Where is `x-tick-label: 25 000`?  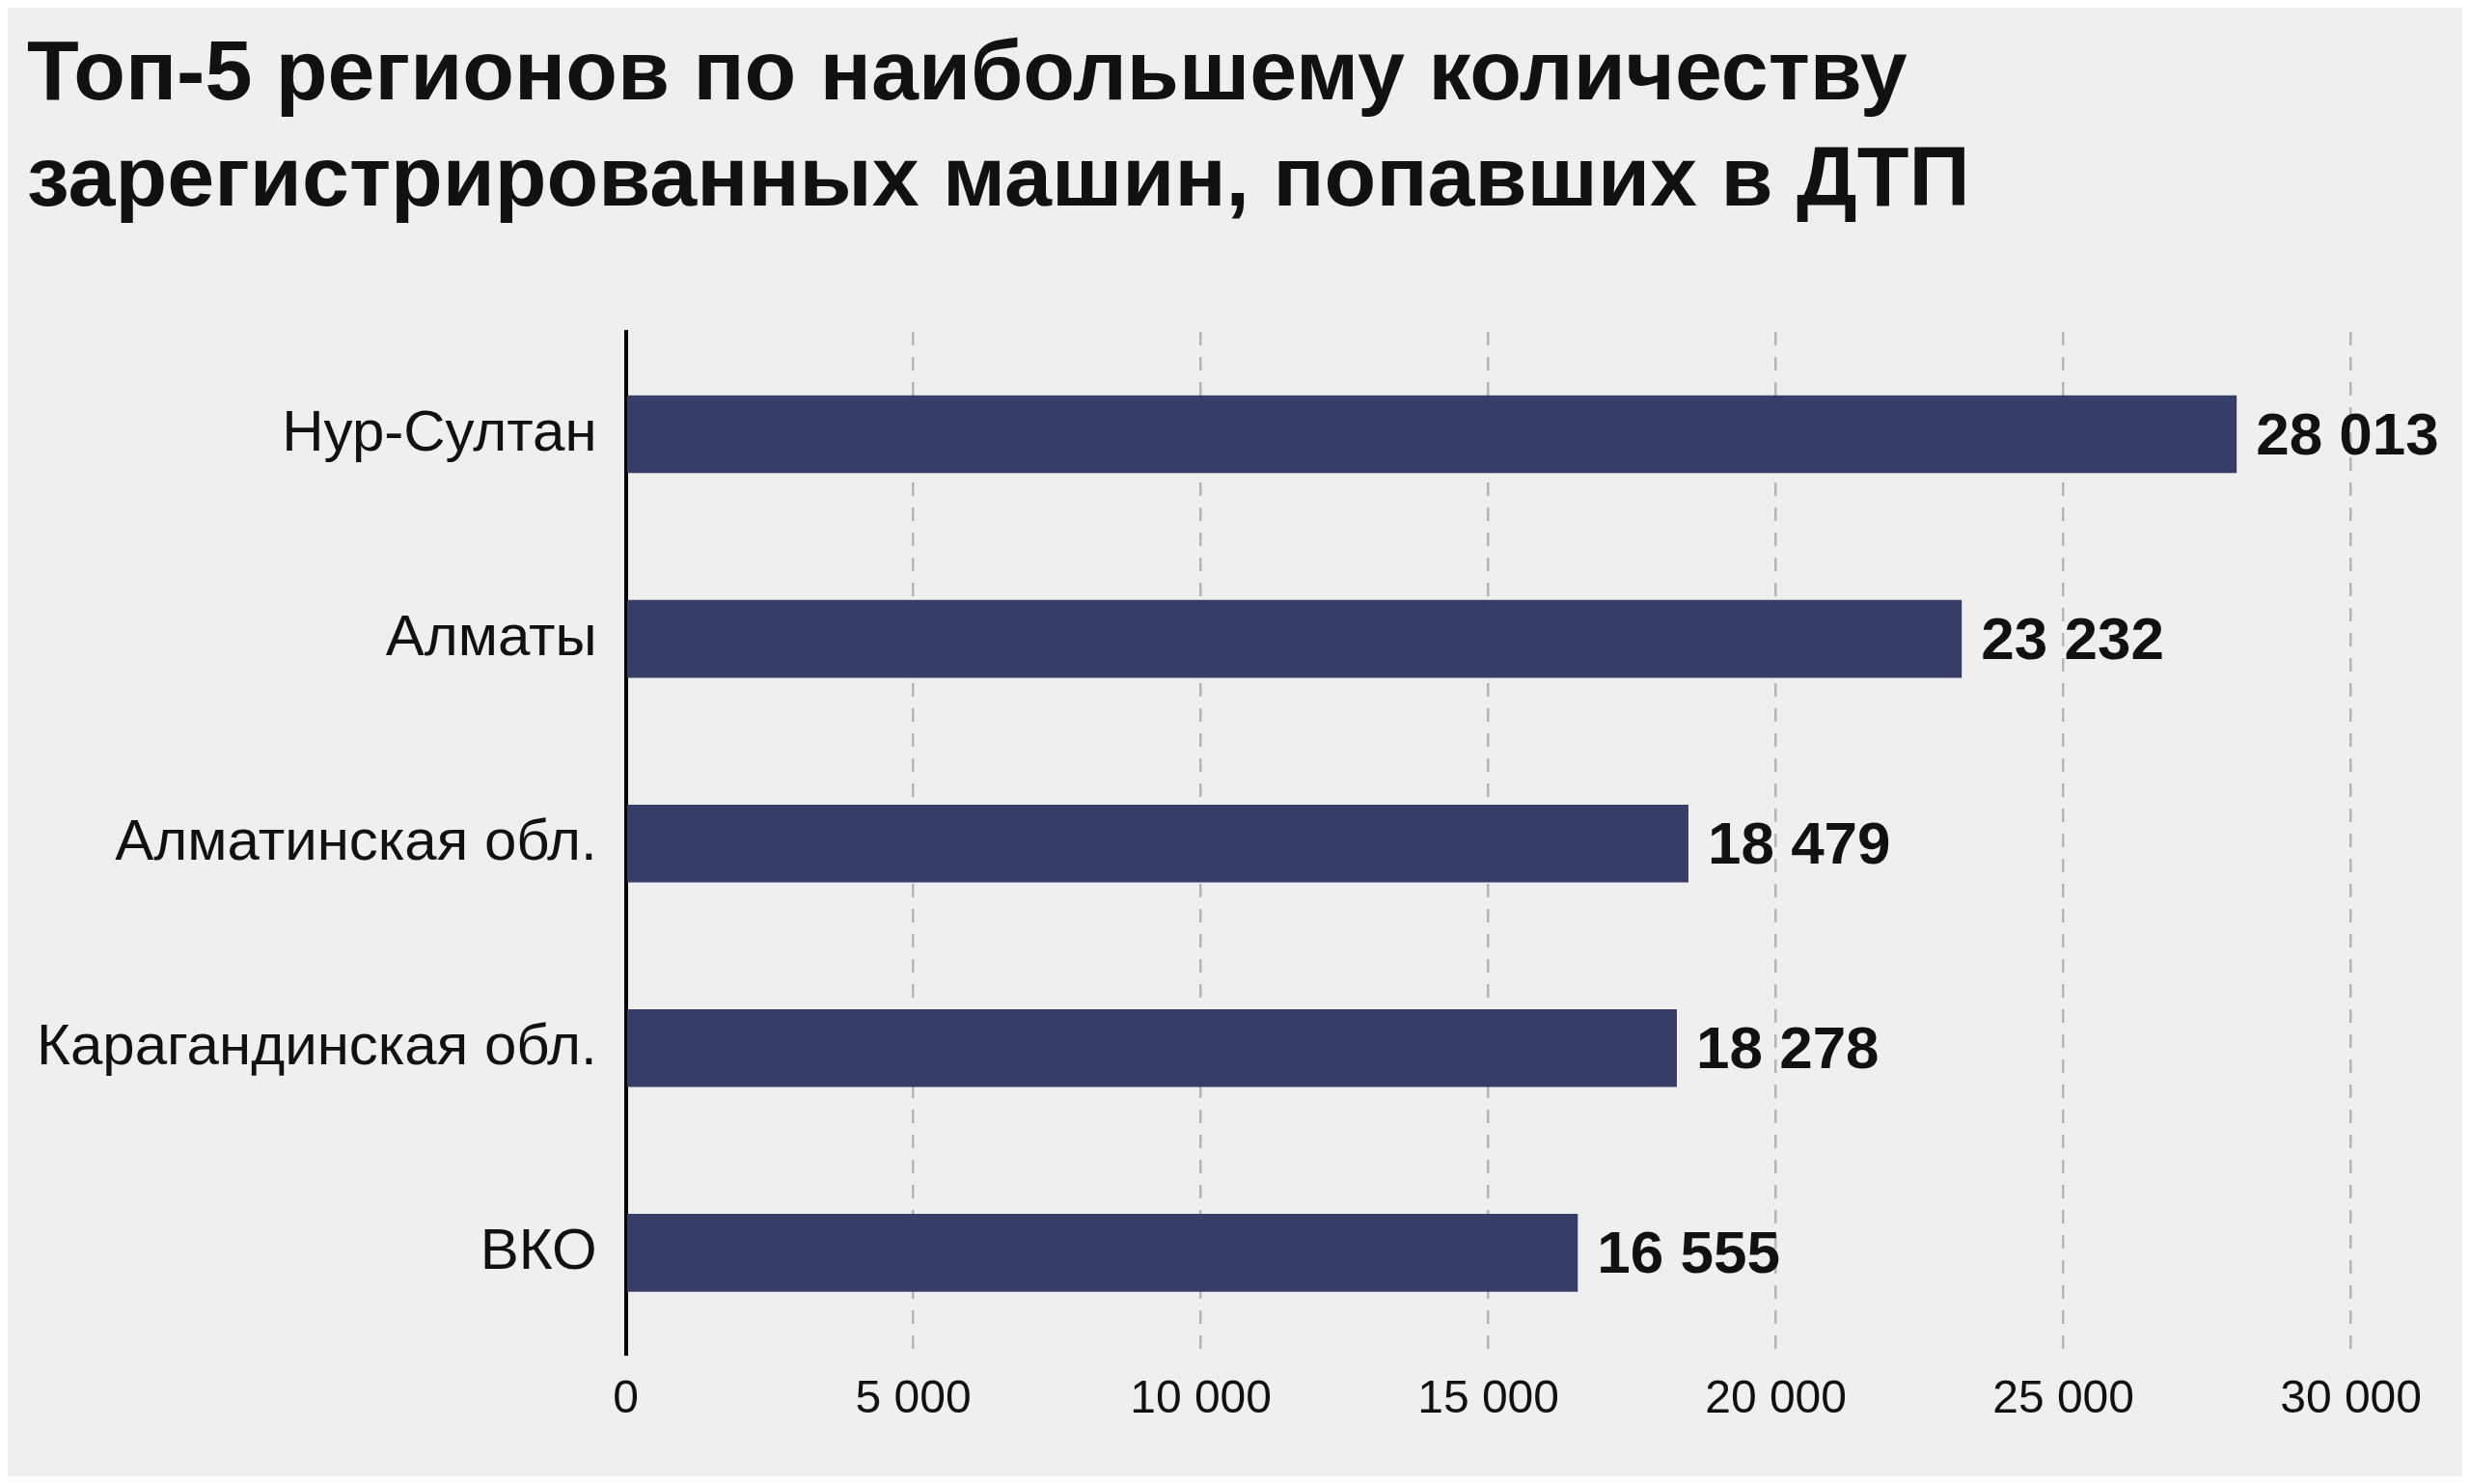
x-tick-label: 25 000 is located at coordinates (2063, 1397).